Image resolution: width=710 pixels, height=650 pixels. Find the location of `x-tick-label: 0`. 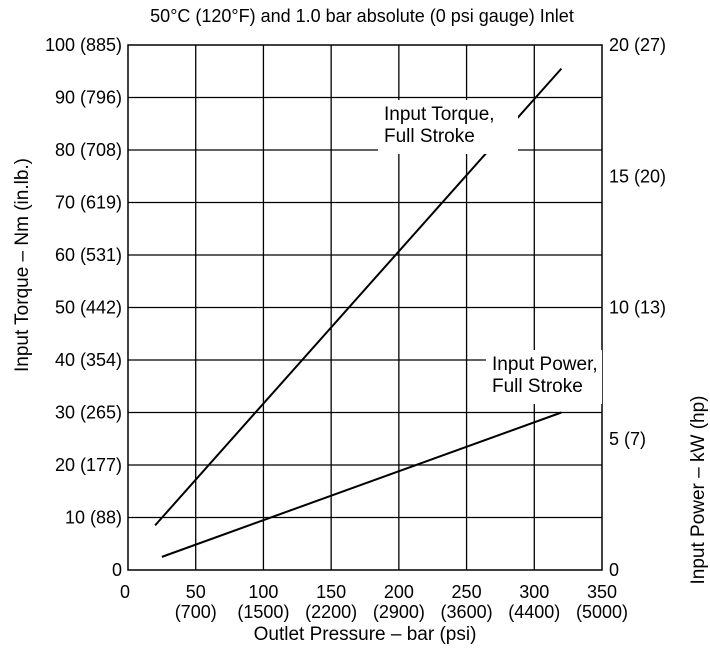

x-tick-label: 0 is located at coordinates (125, 592).